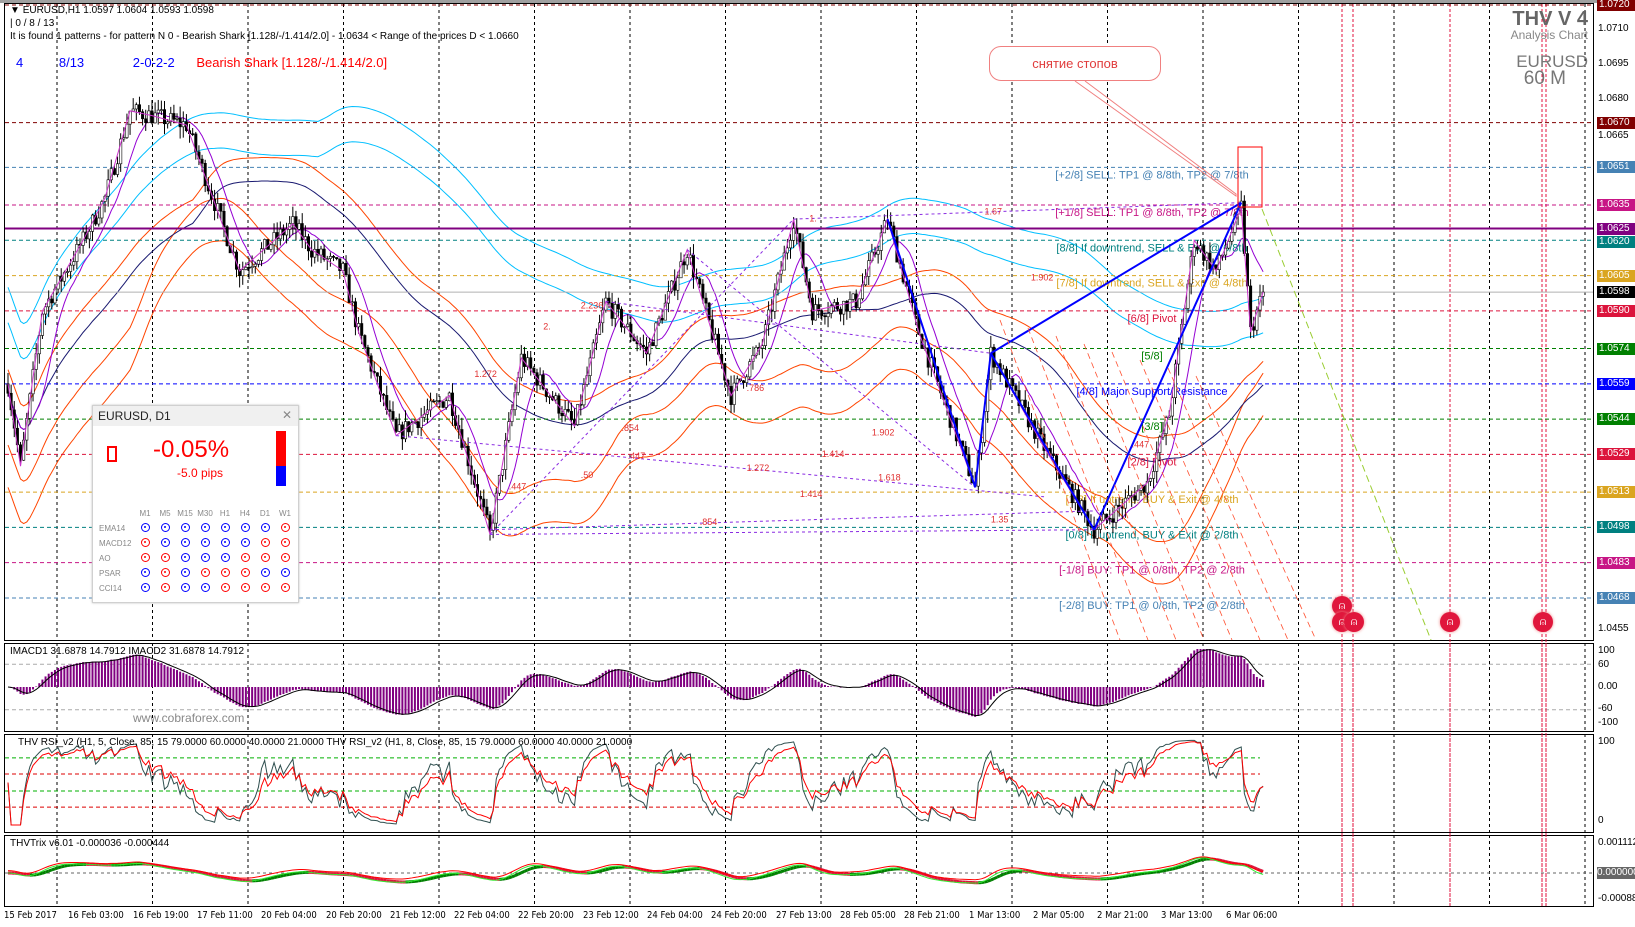  Describe the element at coordinates (1075, 63) in the screenshot. I see `callout-stop-hunt: снятие стопов` at that location.